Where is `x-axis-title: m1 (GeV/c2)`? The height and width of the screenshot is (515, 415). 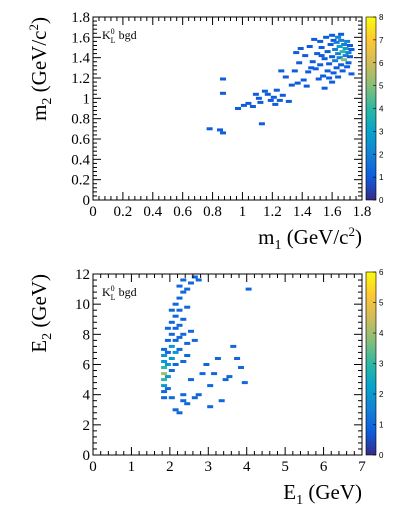
x-axis-title: m1 (GeV/c2) is located at coordinates (310, 238).